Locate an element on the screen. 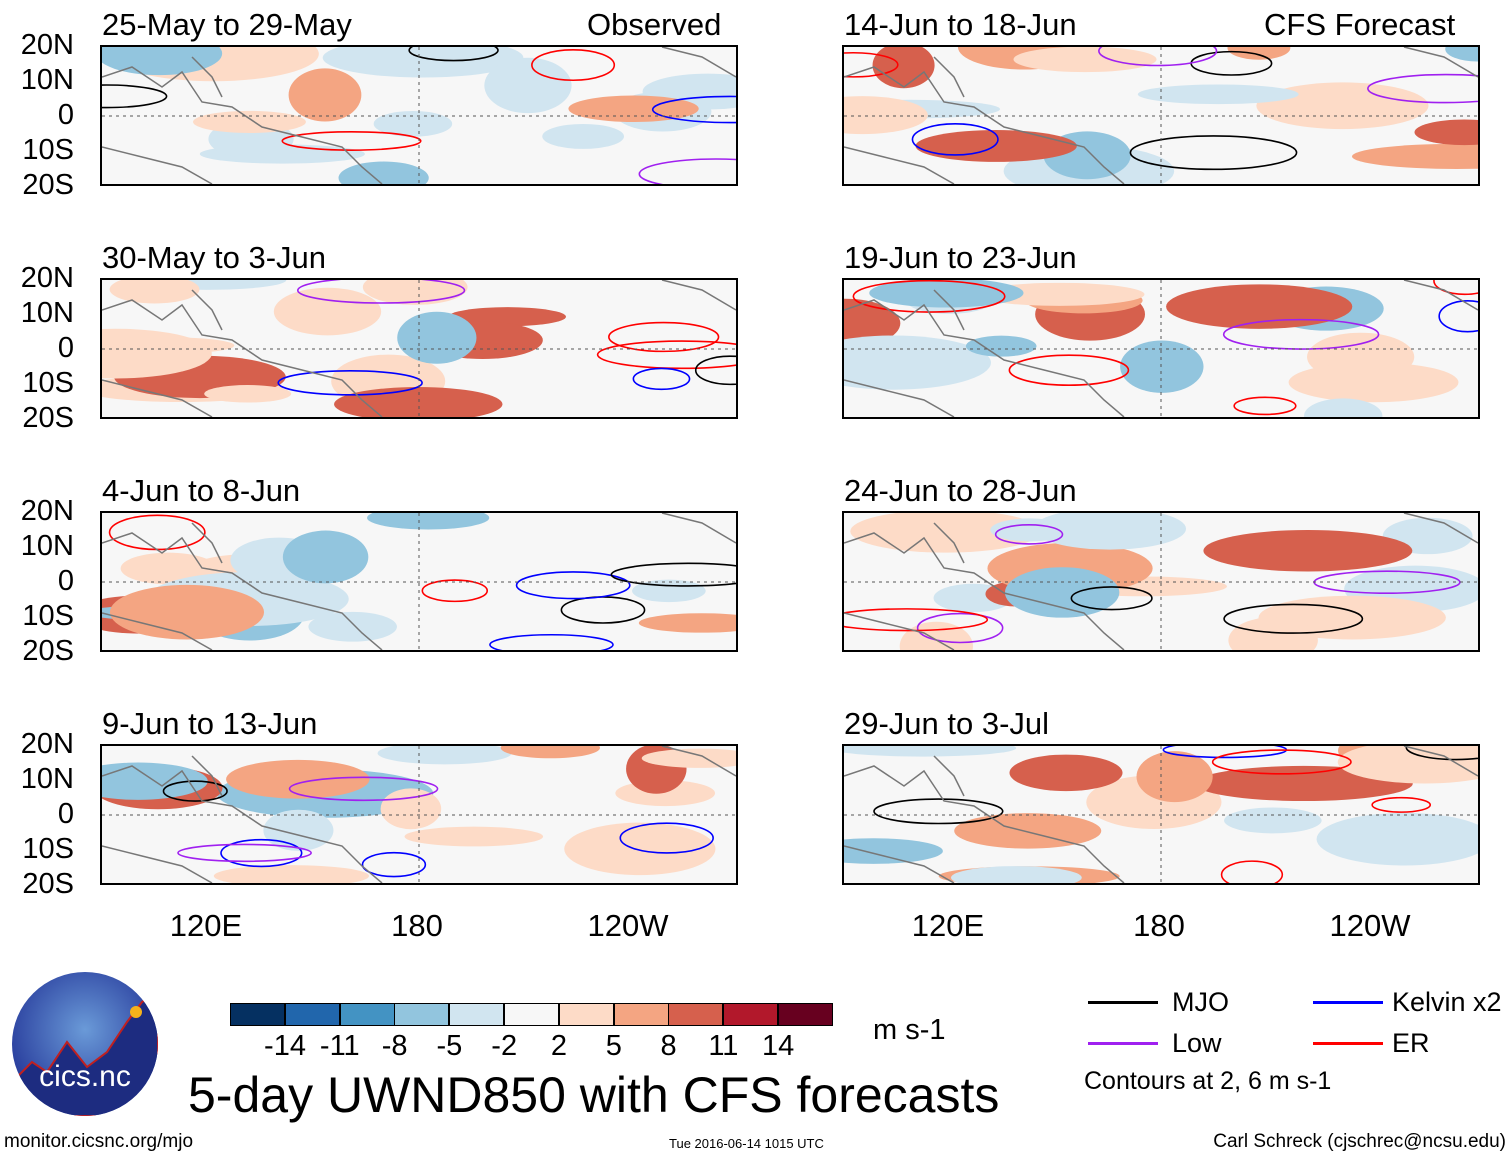 Image resolution: width=1510 pixels, height=1158 pixels. panel-title: 25-May to 29-May is located at coordinates (227, 24).